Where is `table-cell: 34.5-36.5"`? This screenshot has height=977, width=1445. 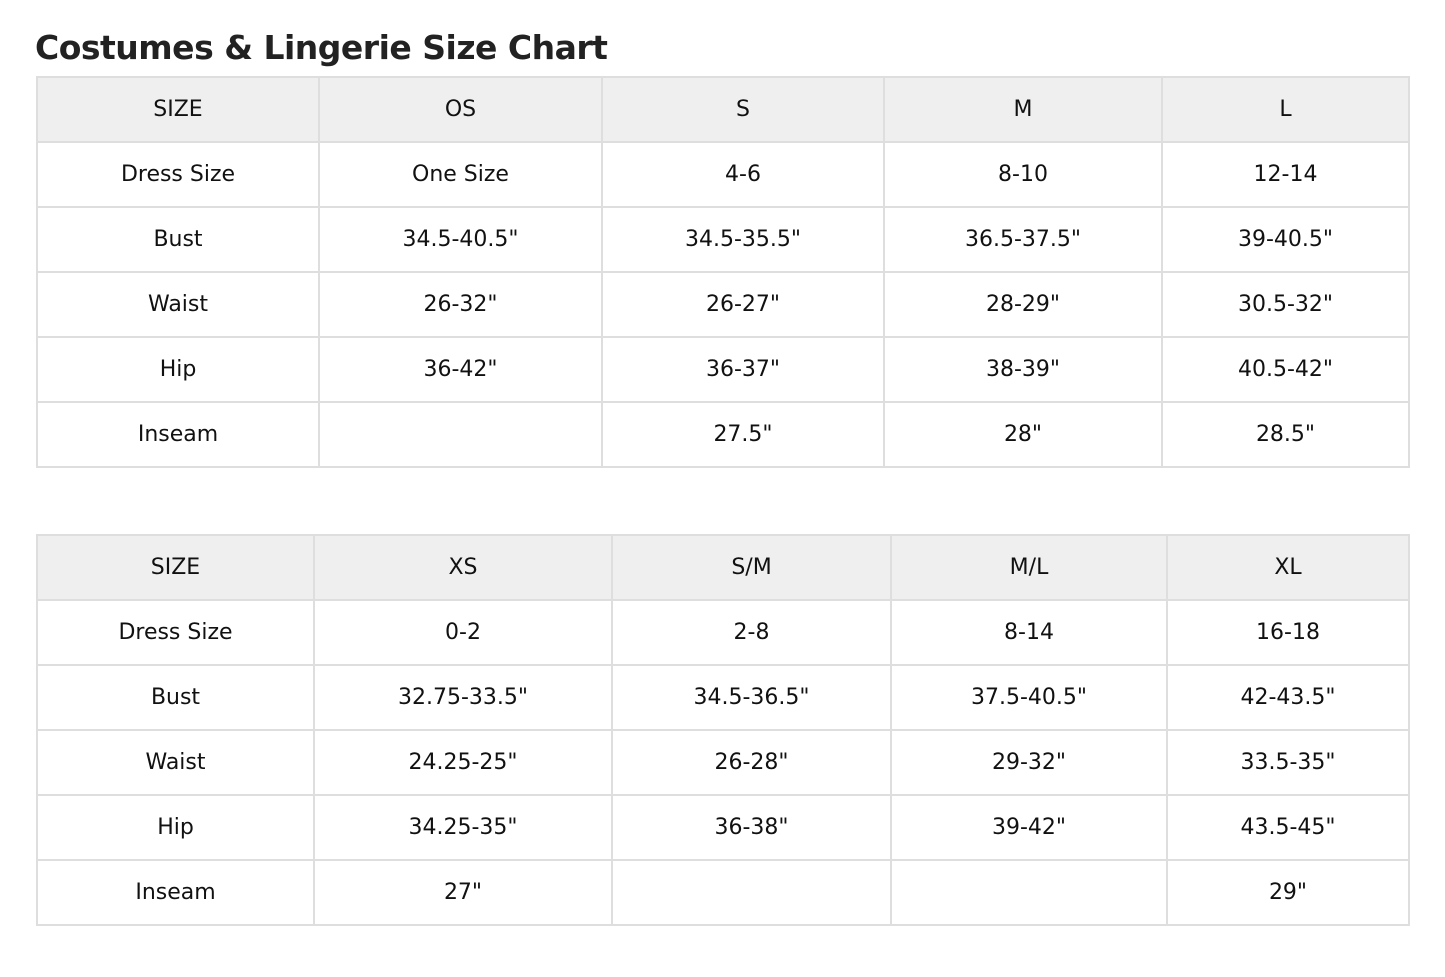
table-cell: 34.5-36.5" is located at coordinates (751, 697).